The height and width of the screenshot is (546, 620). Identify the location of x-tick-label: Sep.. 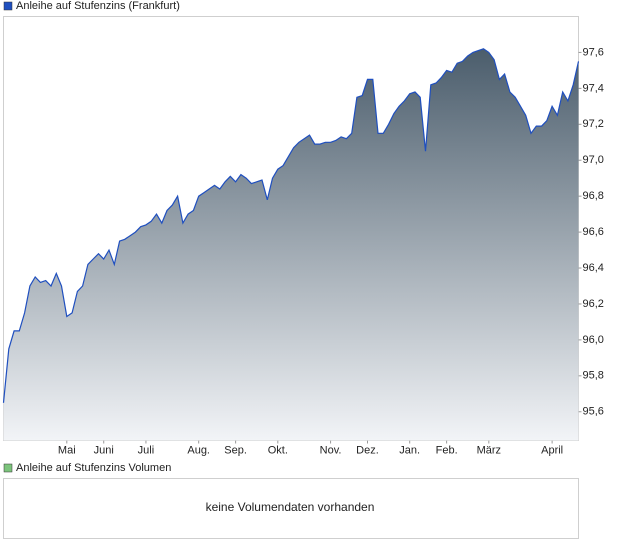
(235, 450).